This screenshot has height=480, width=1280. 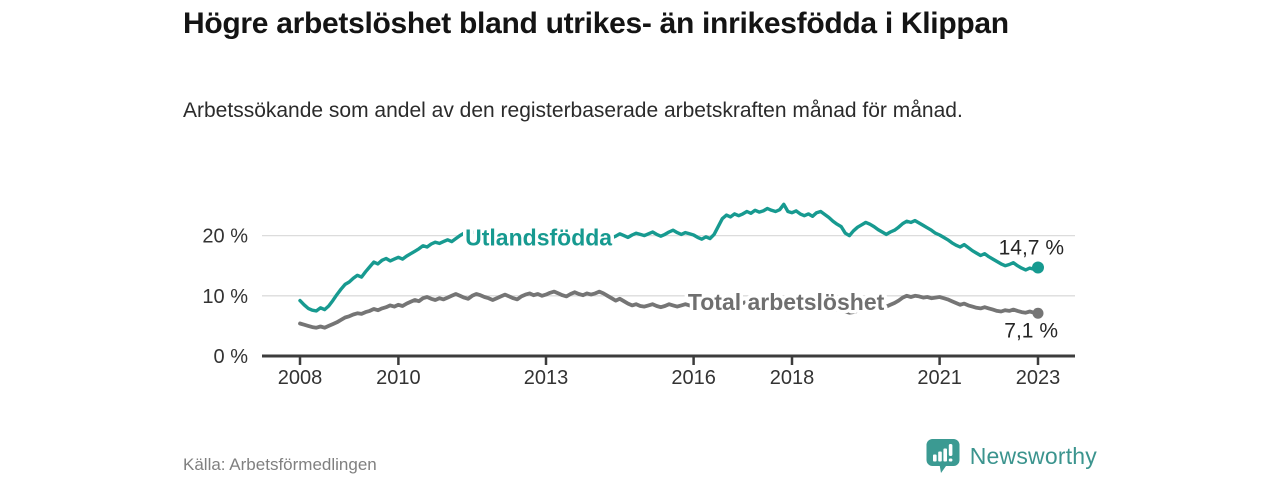 I want to click on end-value-label: 7,1 %, so click(x=1031, y=330).